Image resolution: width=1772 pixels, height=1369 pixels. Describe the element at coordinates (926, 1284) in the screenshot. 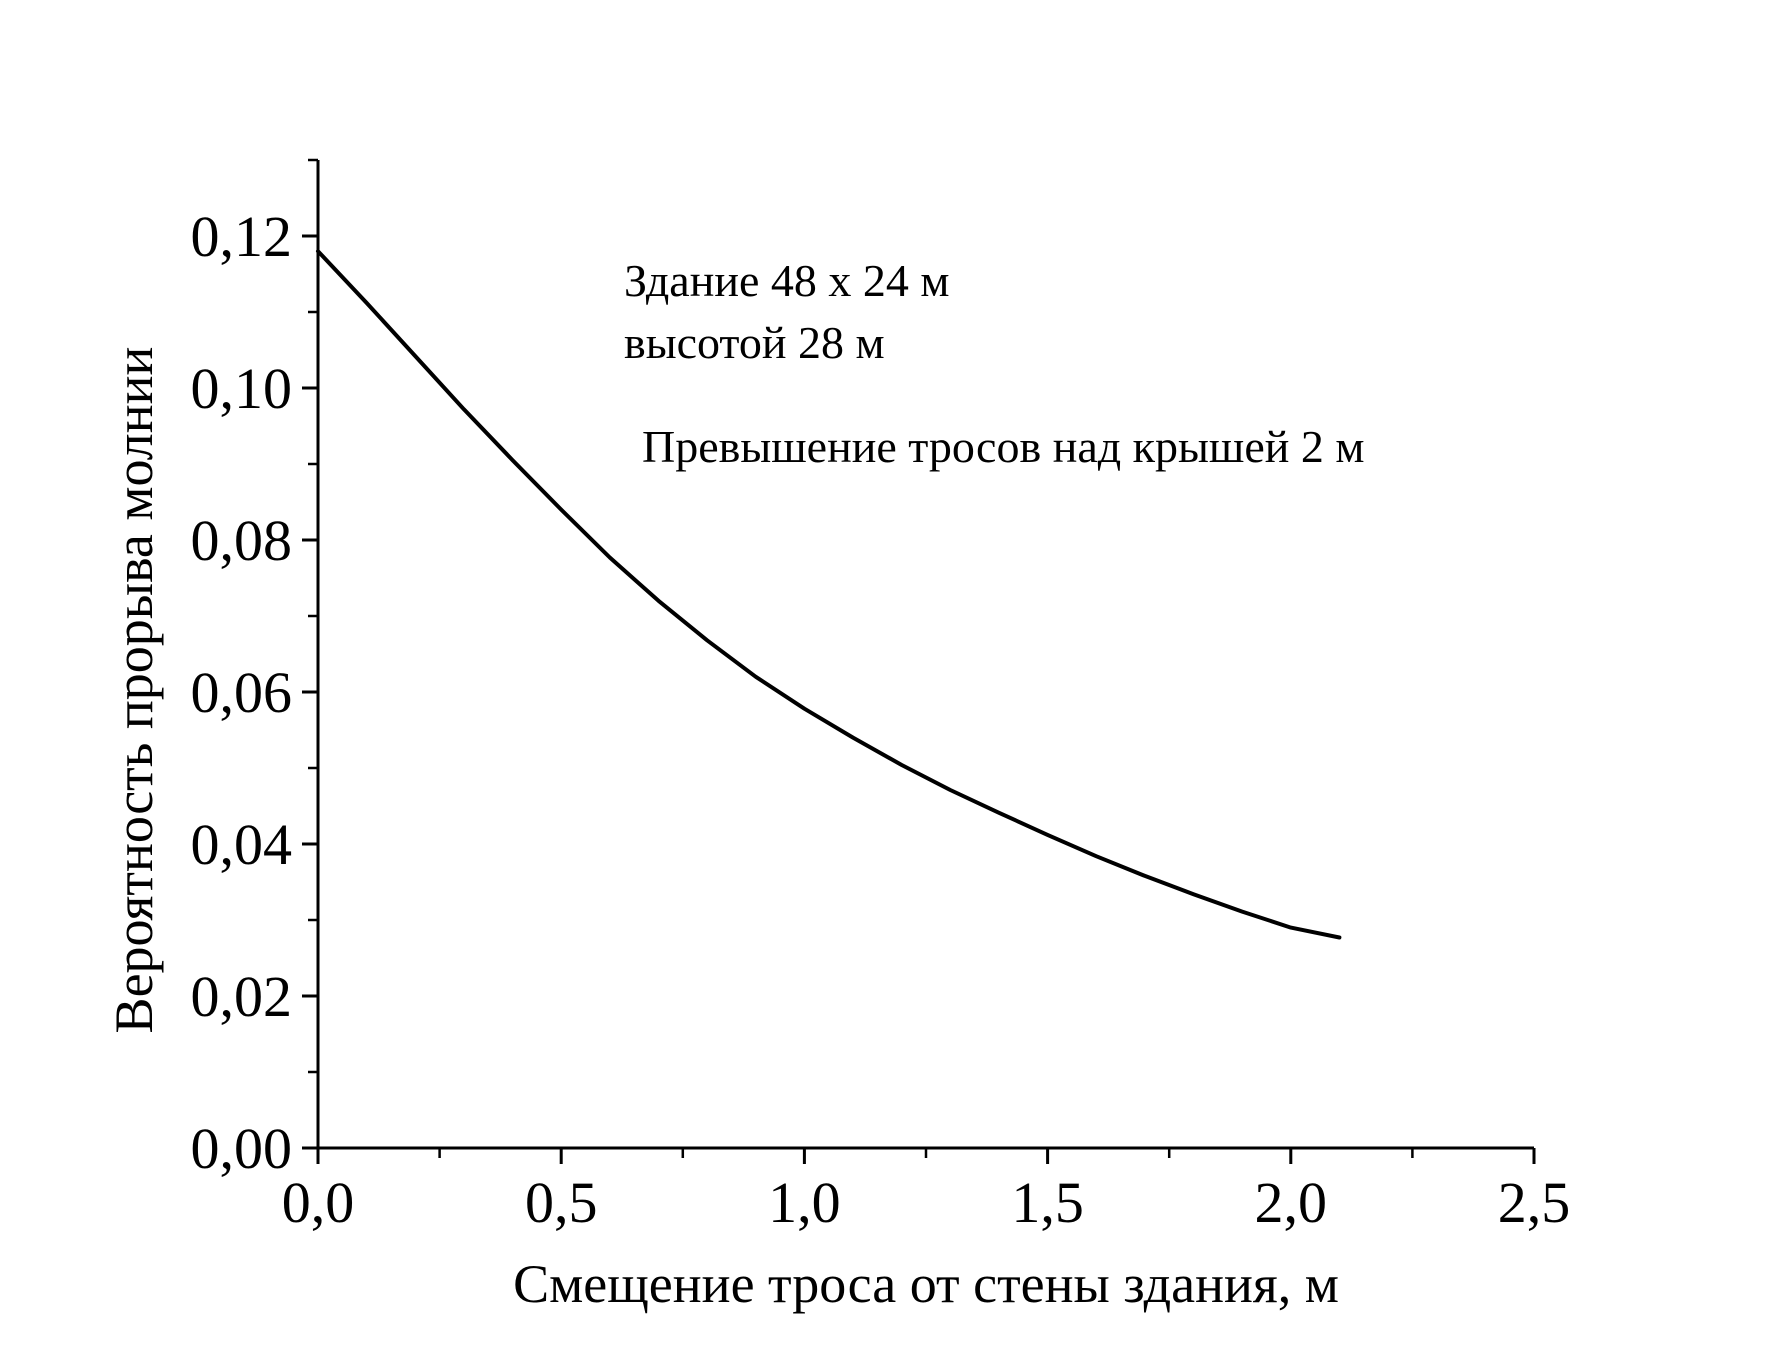

I see `x-axis-title: Смещение троса от стены здания, м` at that location.